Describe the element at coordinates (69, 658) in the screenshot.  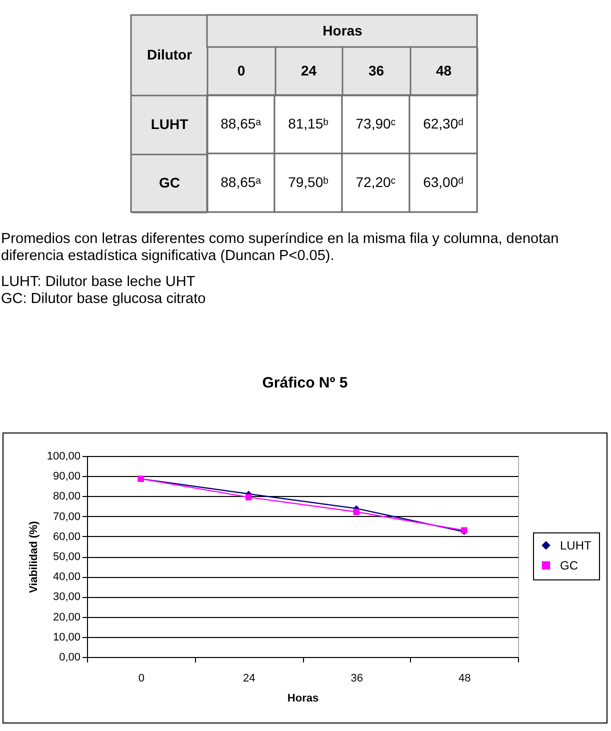
I see `y-tick-label: 0,00` at that location.